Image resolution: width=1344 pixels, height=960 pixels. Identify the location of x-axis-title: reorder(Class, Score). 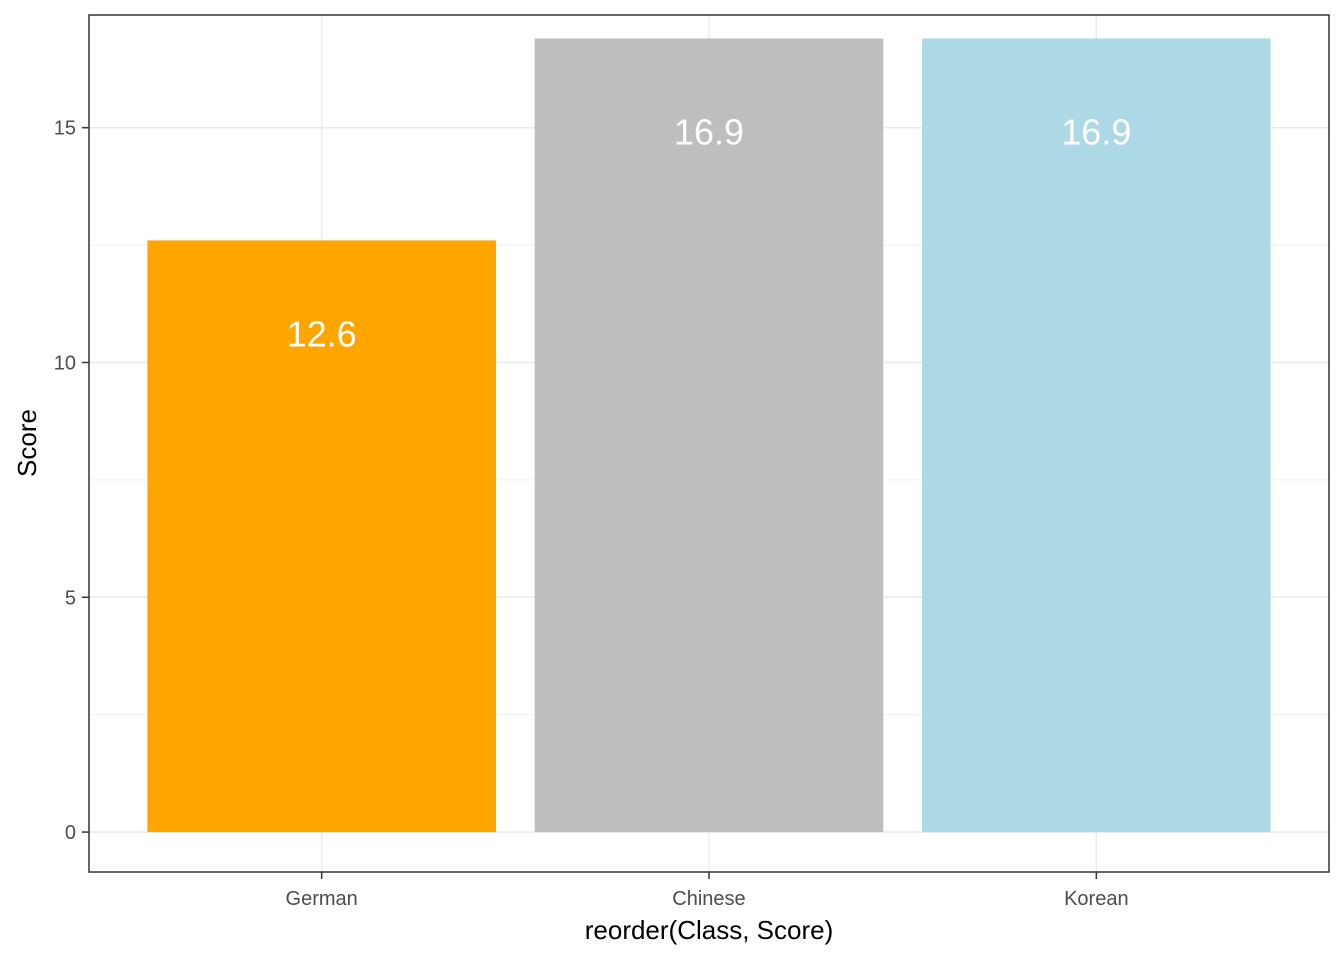
(709, 930).